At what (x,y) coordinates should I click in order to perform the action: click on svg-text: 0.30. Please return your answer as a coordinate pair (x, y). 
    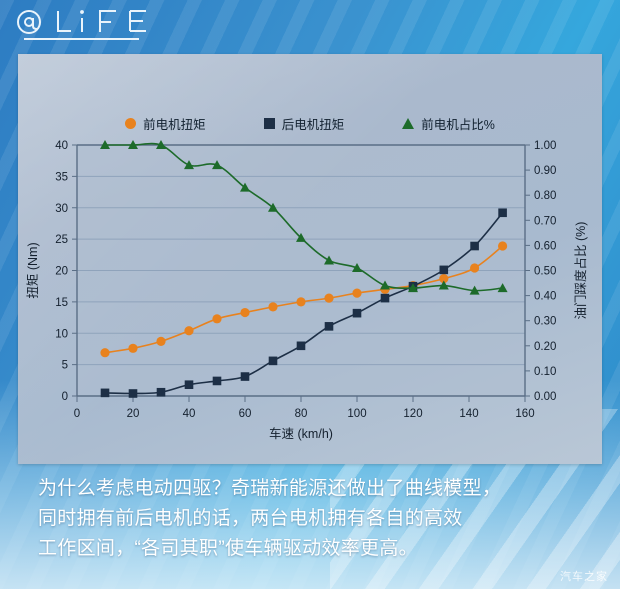
    Looking at the image, I should click on (545, 322).